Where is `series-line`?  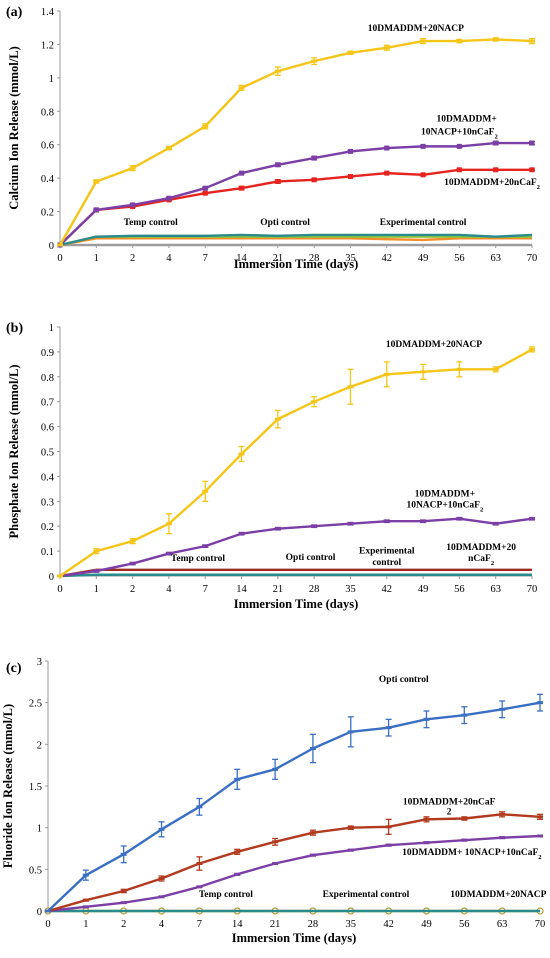
series-line is located at coordinates (296, 547).